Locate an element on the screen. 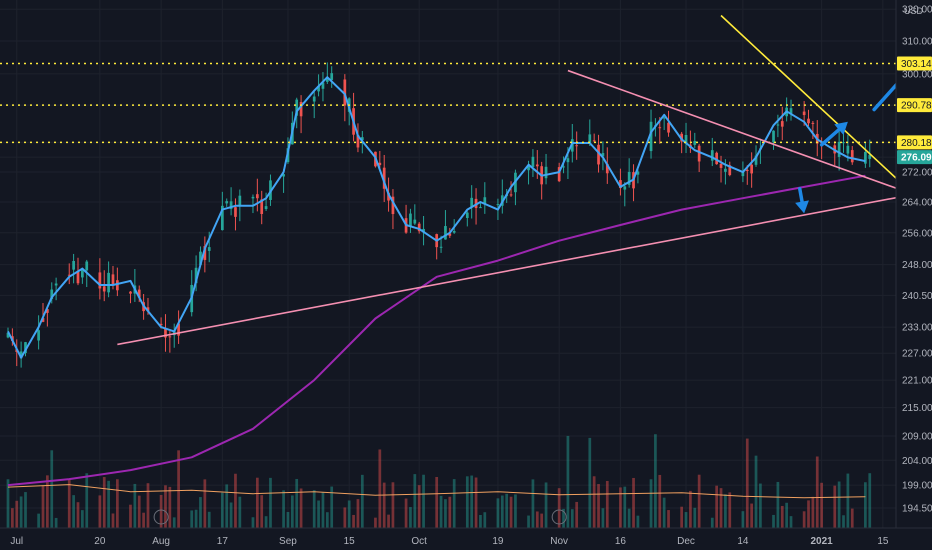  price-axis is located at coordinates (914, 264).